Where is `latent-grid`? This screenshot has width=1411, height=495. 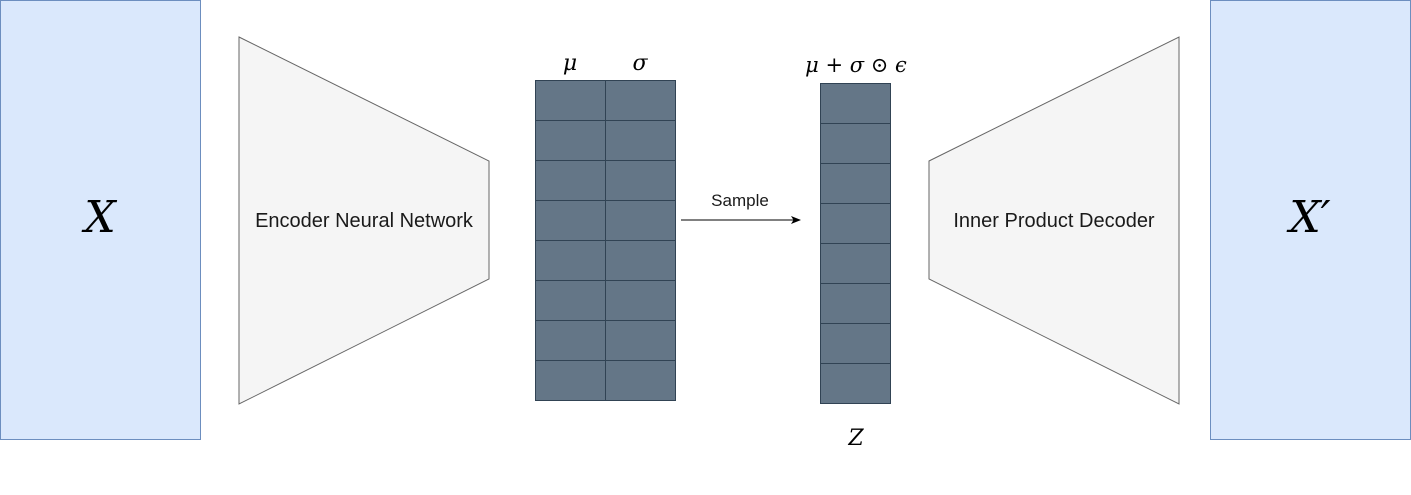 latent-grid is located at coordinates (855, 243).